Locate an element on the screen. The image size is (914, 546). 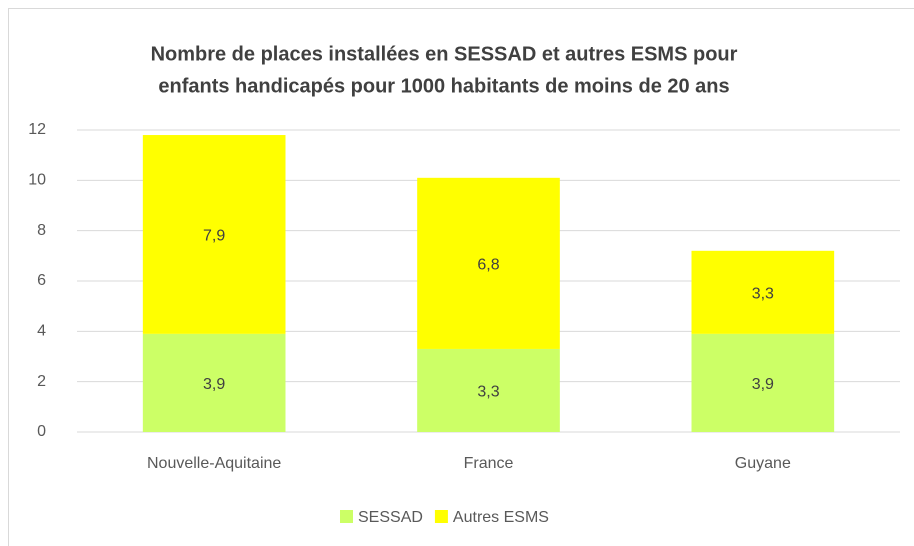
y-tick-label: 8 is located at coordinates (41, 230).